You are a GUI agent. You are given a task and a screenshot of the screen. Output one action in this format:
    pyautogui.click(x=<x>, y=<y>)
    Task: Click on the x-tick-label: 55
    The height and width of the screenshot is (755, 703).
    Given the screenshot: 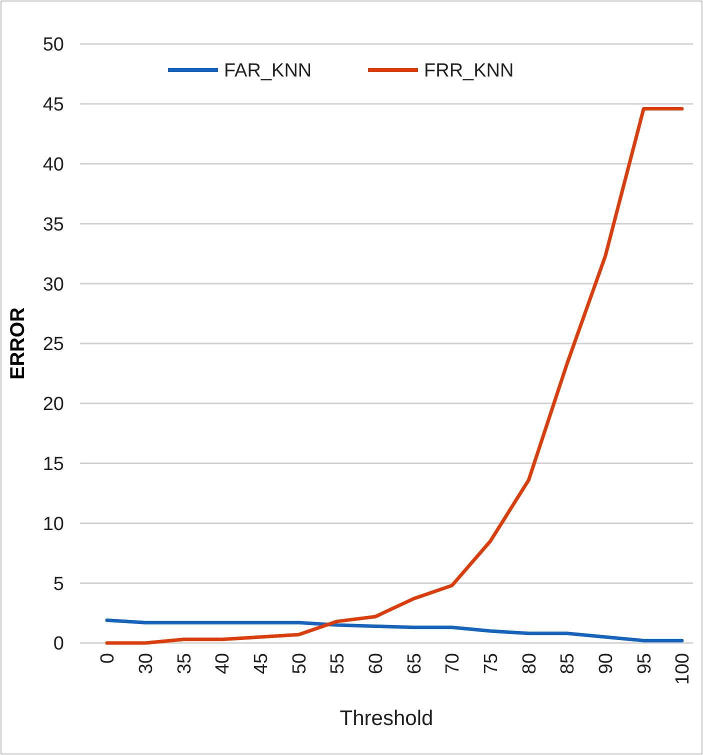 What is the action you would take?
    pyautogui.click(x=338, y=663)
    